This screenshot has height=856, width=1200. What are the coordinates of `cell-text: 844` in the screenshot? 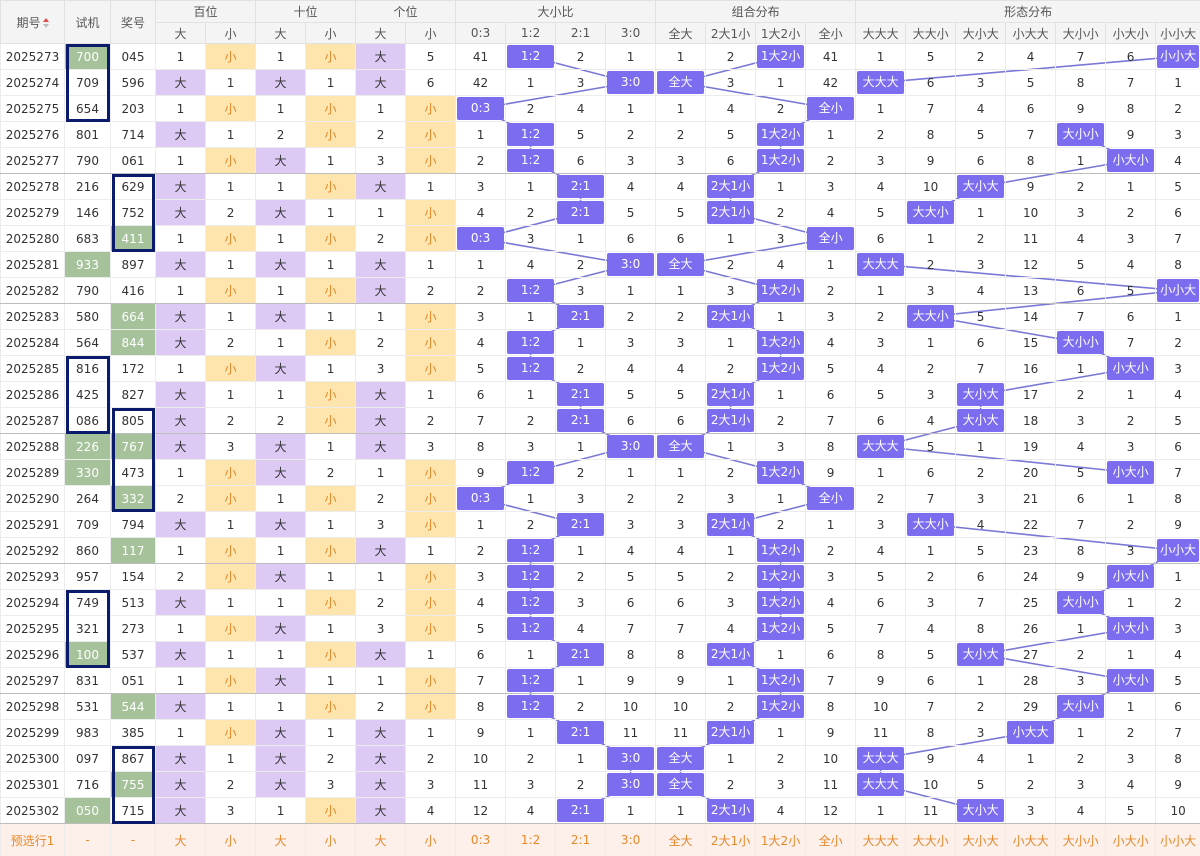 It's located at (133, 342).